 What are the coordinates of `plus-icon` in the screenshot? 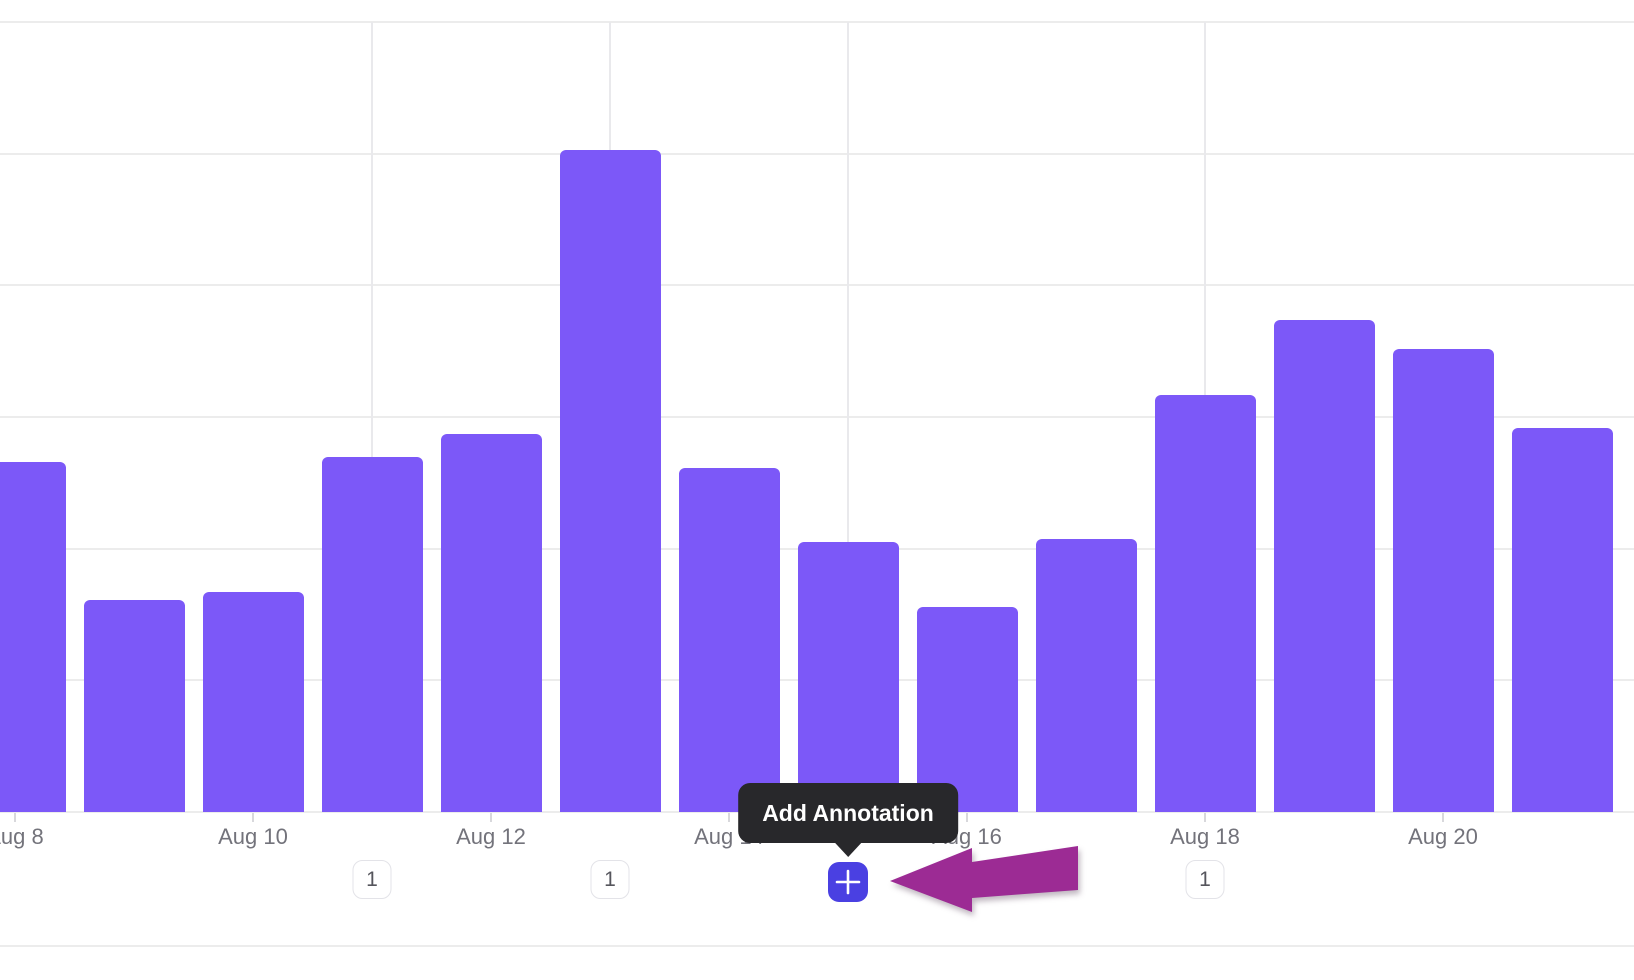 It's located at (848, 882).